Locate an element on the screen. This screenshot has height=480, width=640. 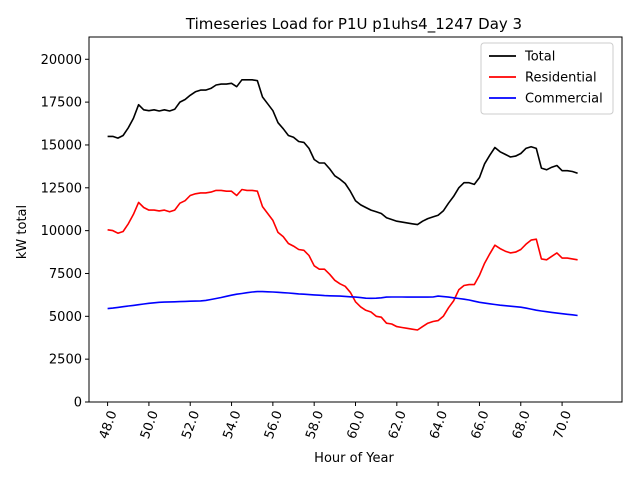
y-tick-label: 7500 is located at coordinates (65, 274).